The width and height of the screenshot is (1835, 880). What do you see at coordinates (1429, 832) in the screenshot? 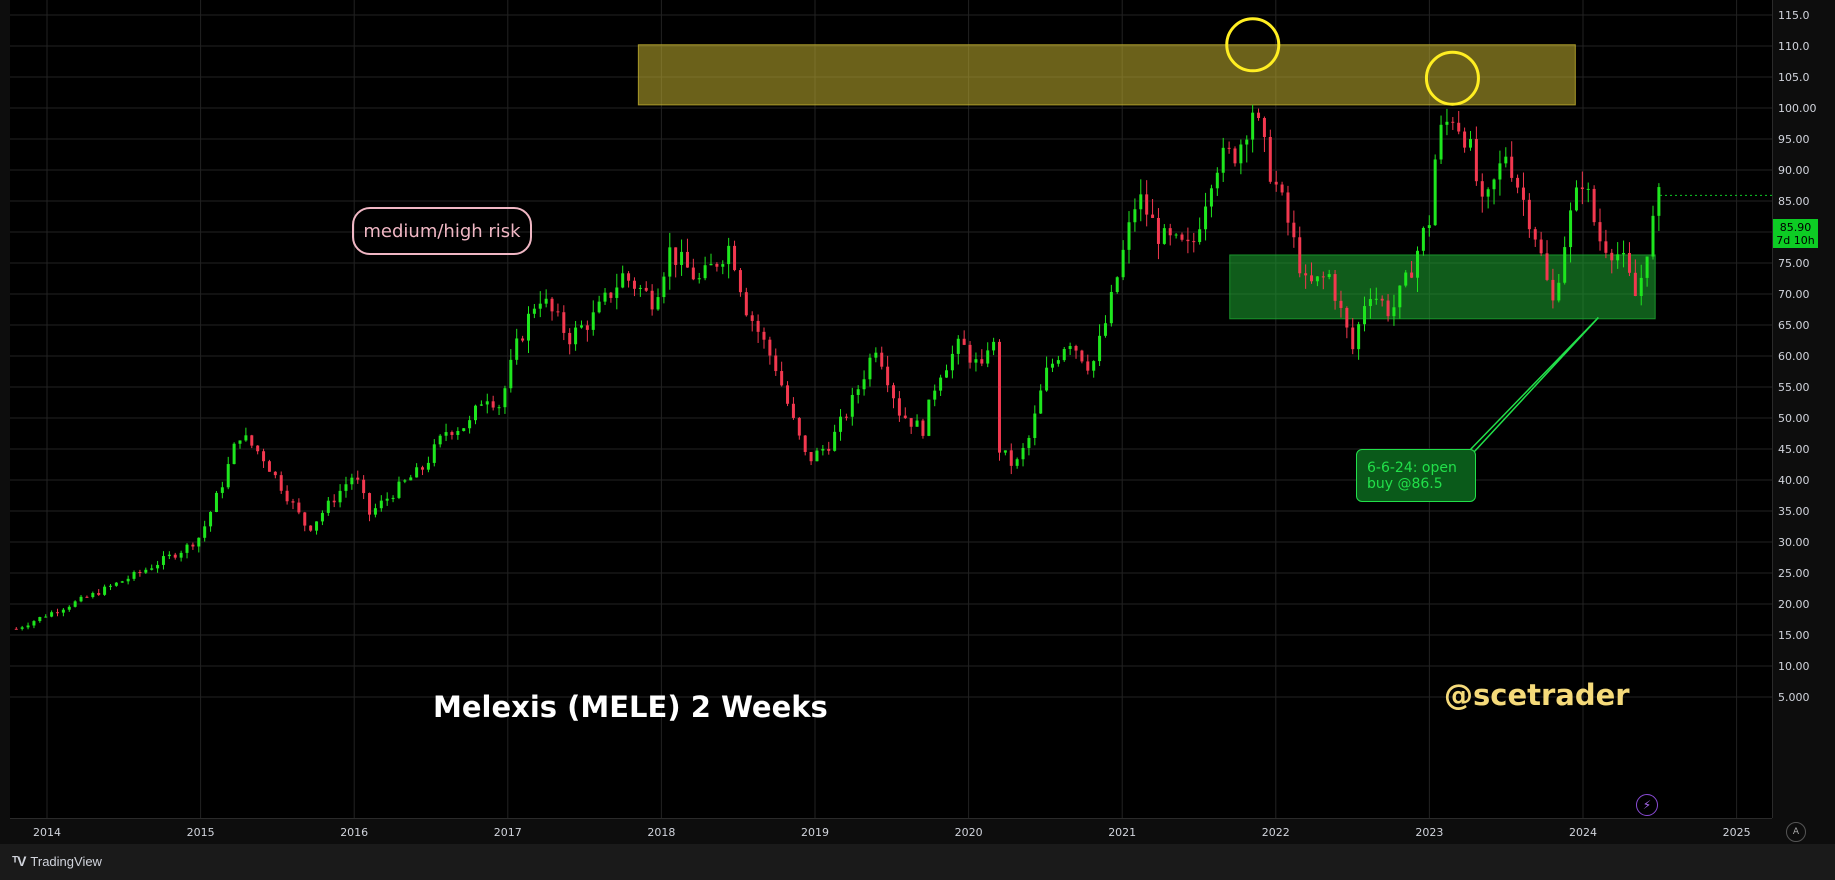
I see `x-tick-label: 2023` at bounding box center [1429, 832].